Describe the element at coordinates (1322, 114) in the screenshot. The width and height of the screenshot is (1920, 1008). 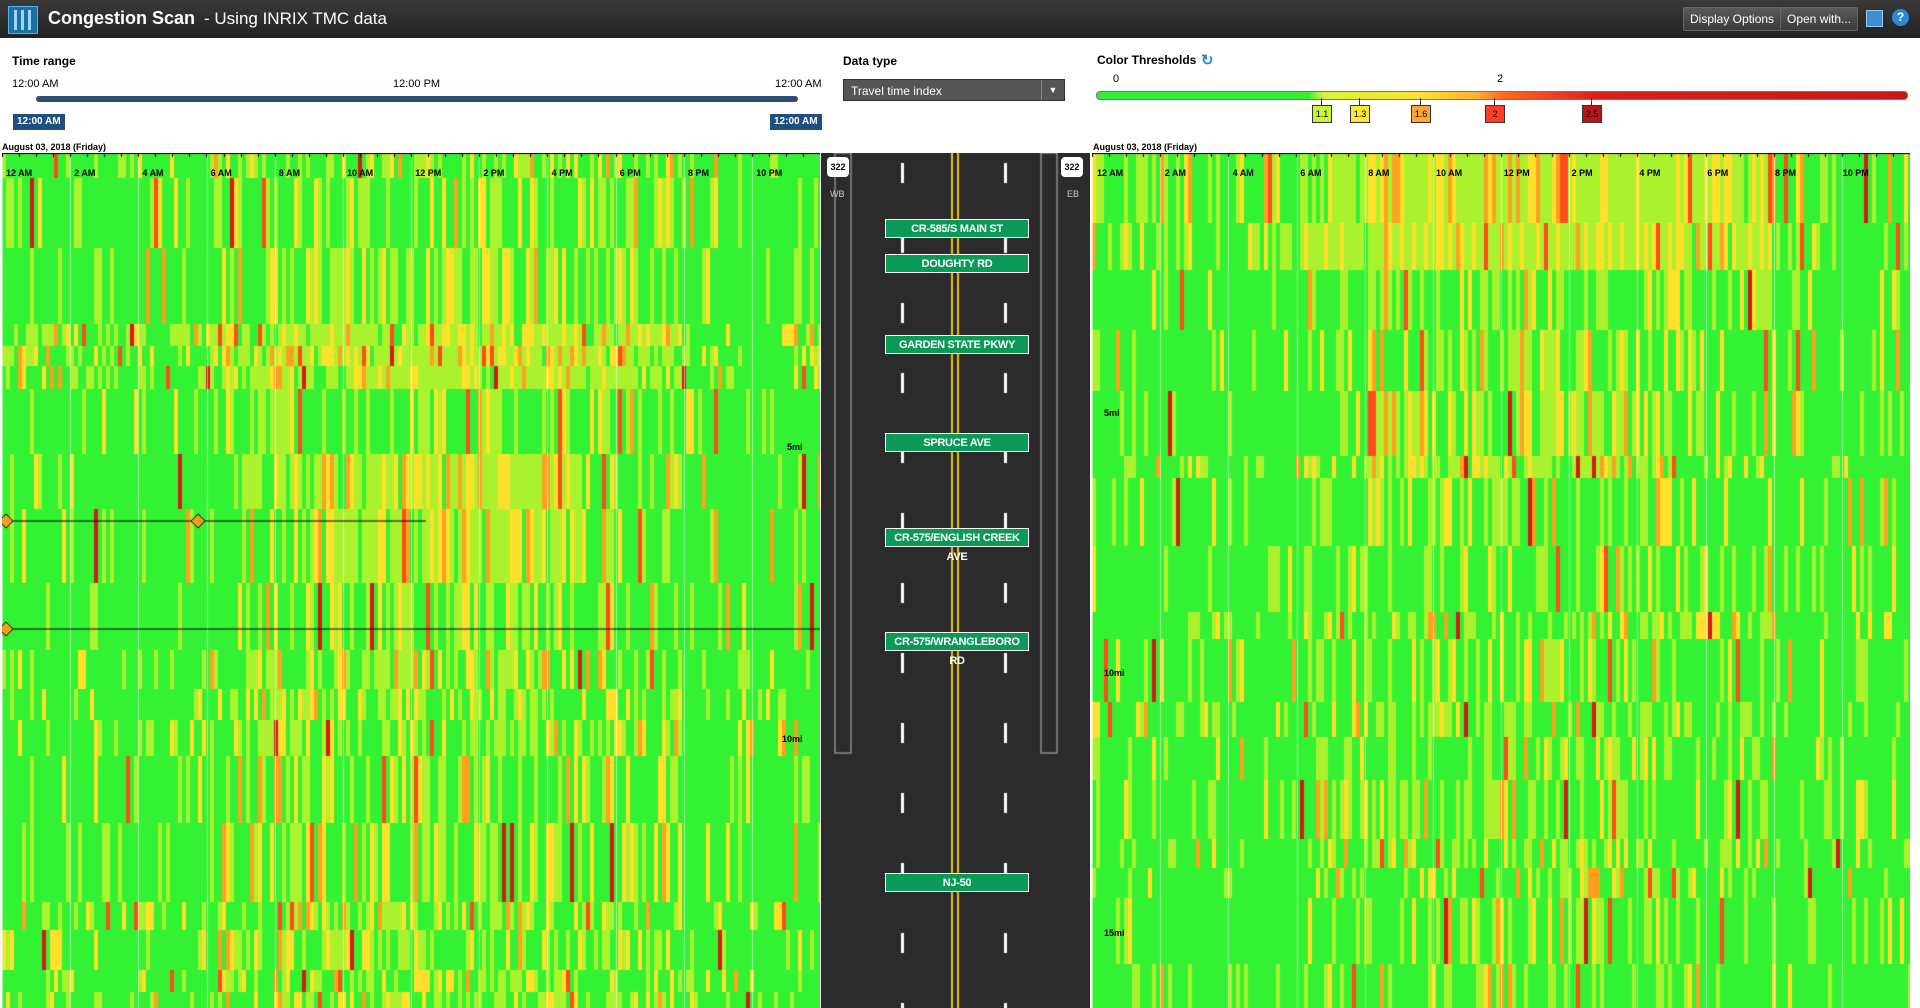
I see `threshold-marker: 1.1` at that location.